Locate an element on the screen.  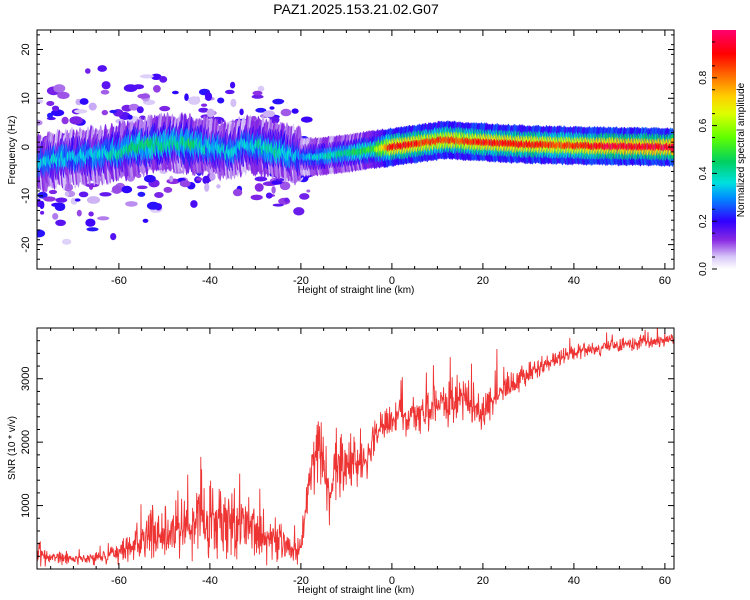
colorbar-ticks: 0.0 0.2 0.4 0.6 0.8 is located at coordinates (707, 158).